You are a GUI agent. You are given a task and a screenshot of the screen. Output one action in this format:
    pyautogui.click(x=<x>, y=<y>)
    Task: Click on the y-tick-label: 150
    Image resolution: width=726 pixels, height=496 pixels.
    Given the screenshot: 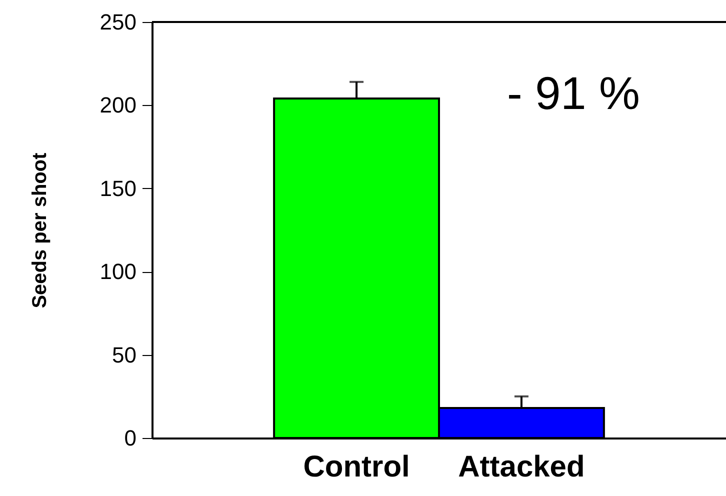 What is the action you would take?
    pyautogui.click(x=118, y=188)
    